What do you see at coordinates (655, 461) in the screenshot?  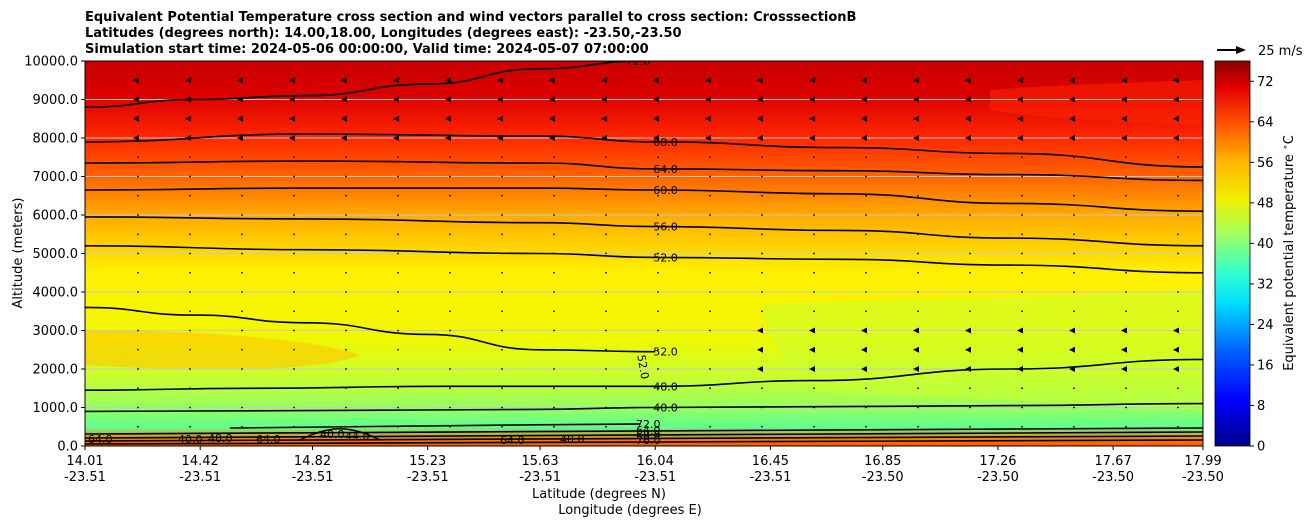 I see `x-tick-label-latitude: 16.04` at bounding box center [655, 461].